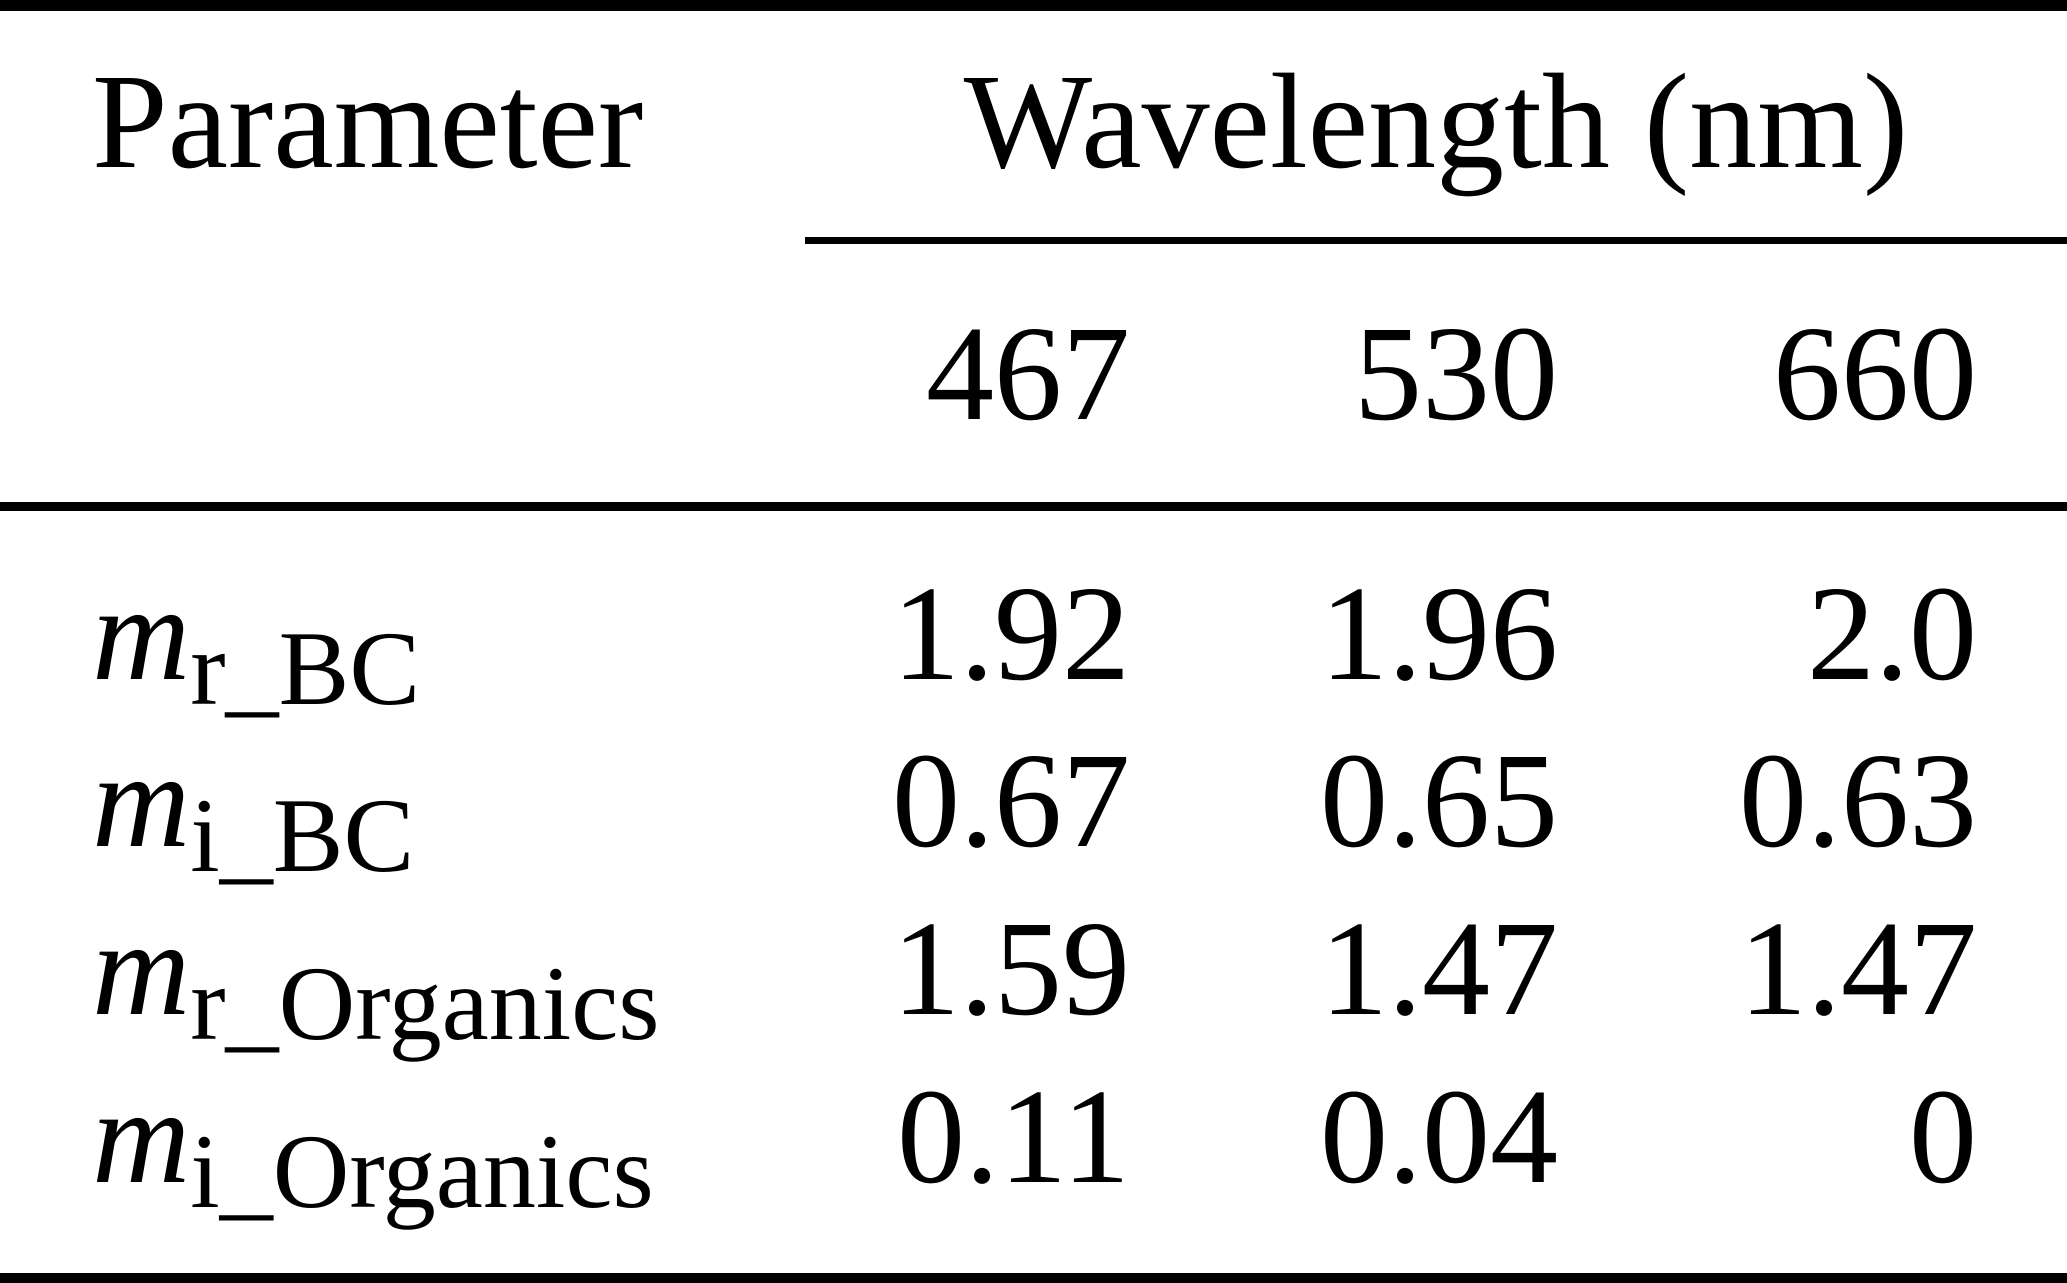 This screenshot has height=1283, width=2067. Describe the element at coordinates (1011, 801) in the screenshot. I see `value-467: 0.67` at that location.